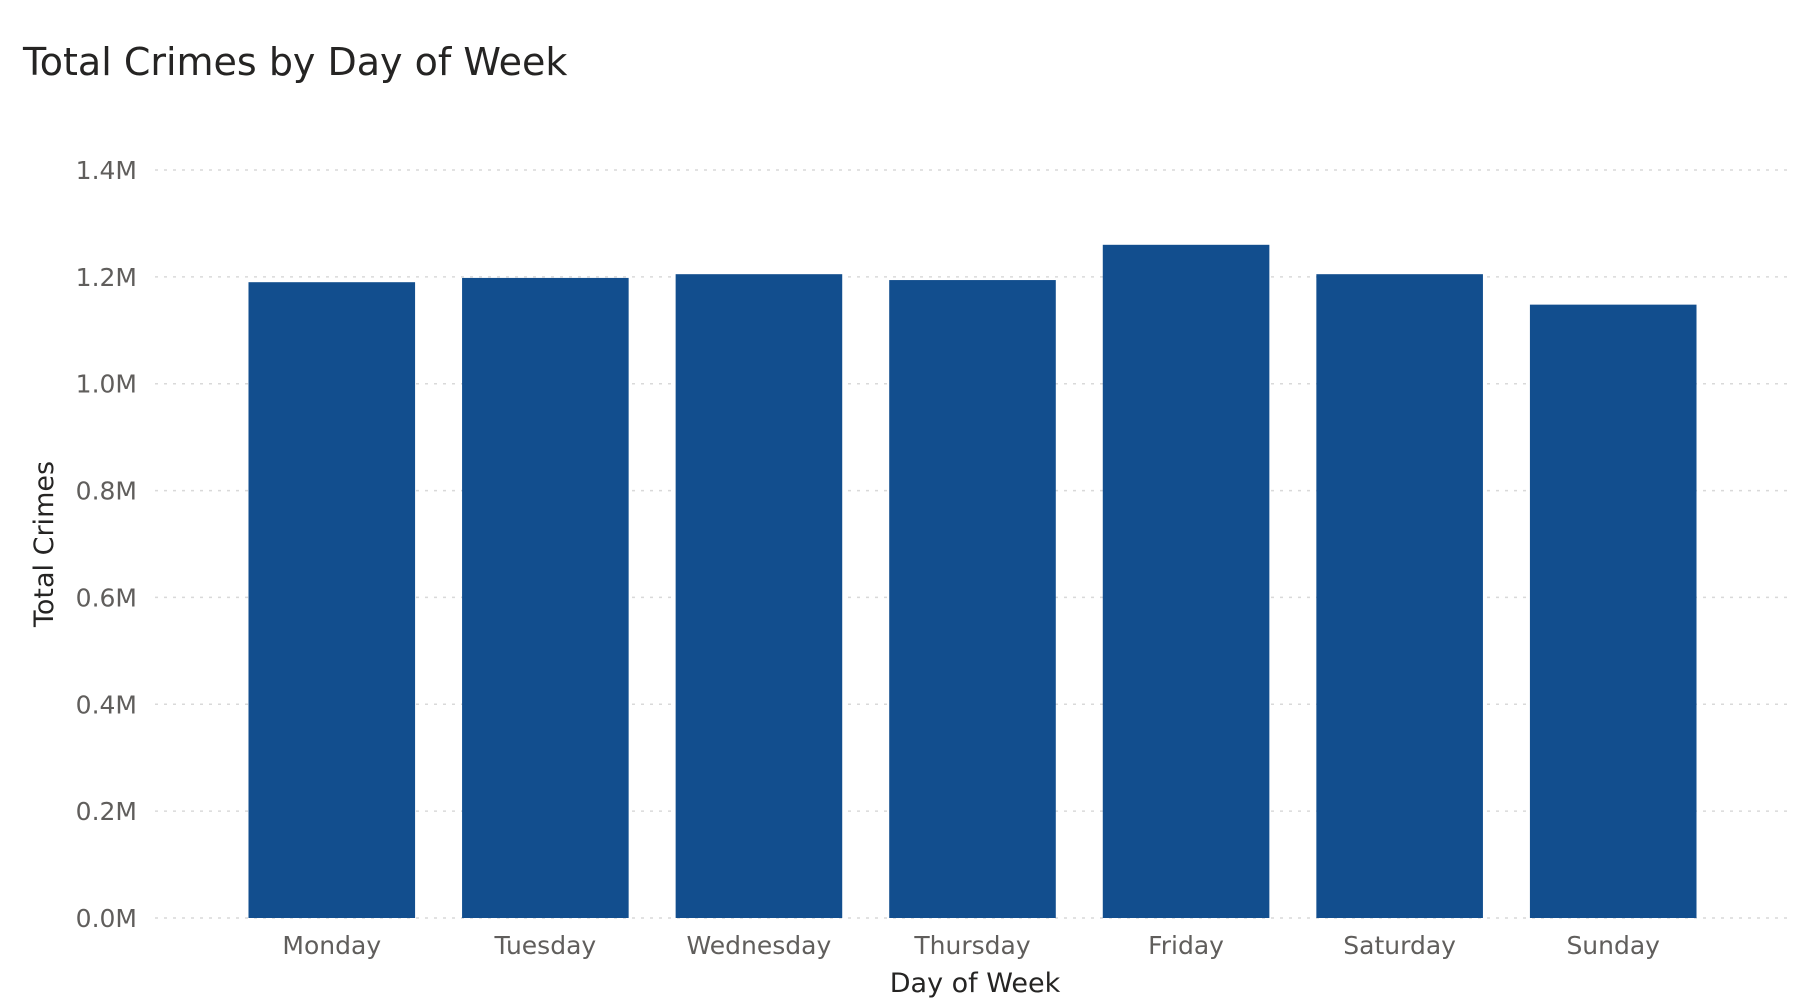  What do you see at coordinates (545, 597) in the screenshot?
I see `bar-tuesday` at bounding box center [545, 597].